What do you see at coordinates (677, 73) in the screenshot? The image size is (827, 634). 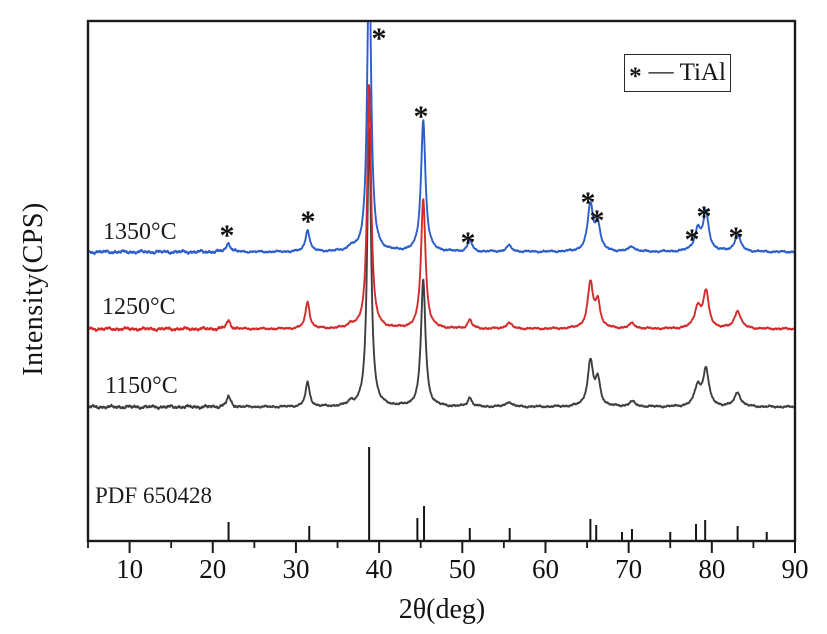 I see `legend-box: * — TiAl` at bounding box center [677, 73].